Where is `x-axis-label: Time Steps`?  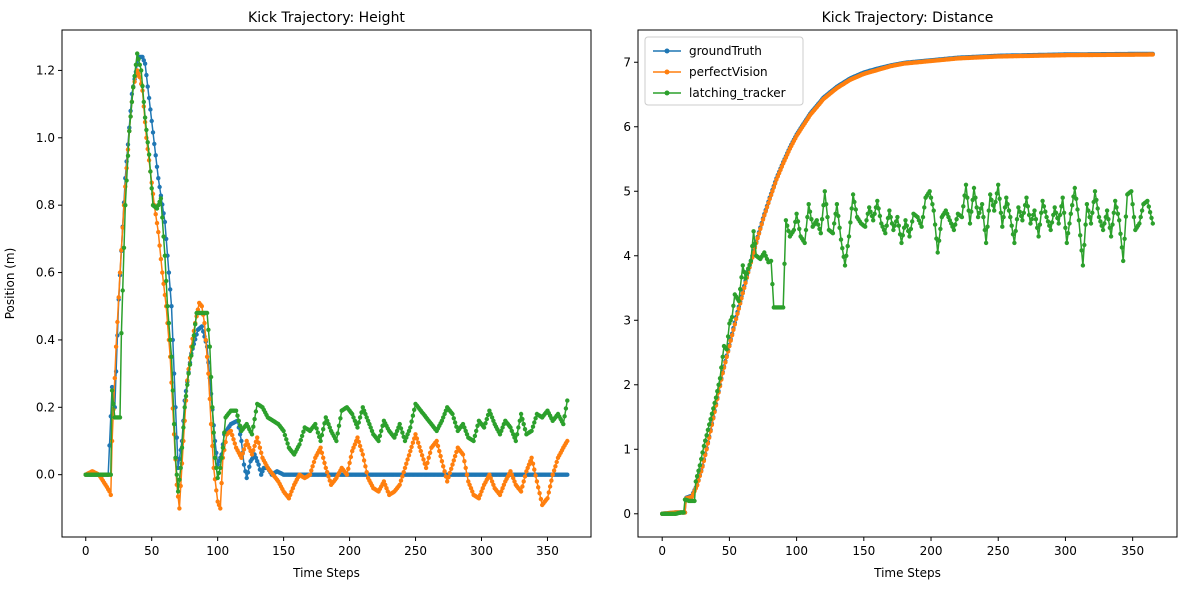 x-axis-label: Time Steps is located at coordinates (326, 573).